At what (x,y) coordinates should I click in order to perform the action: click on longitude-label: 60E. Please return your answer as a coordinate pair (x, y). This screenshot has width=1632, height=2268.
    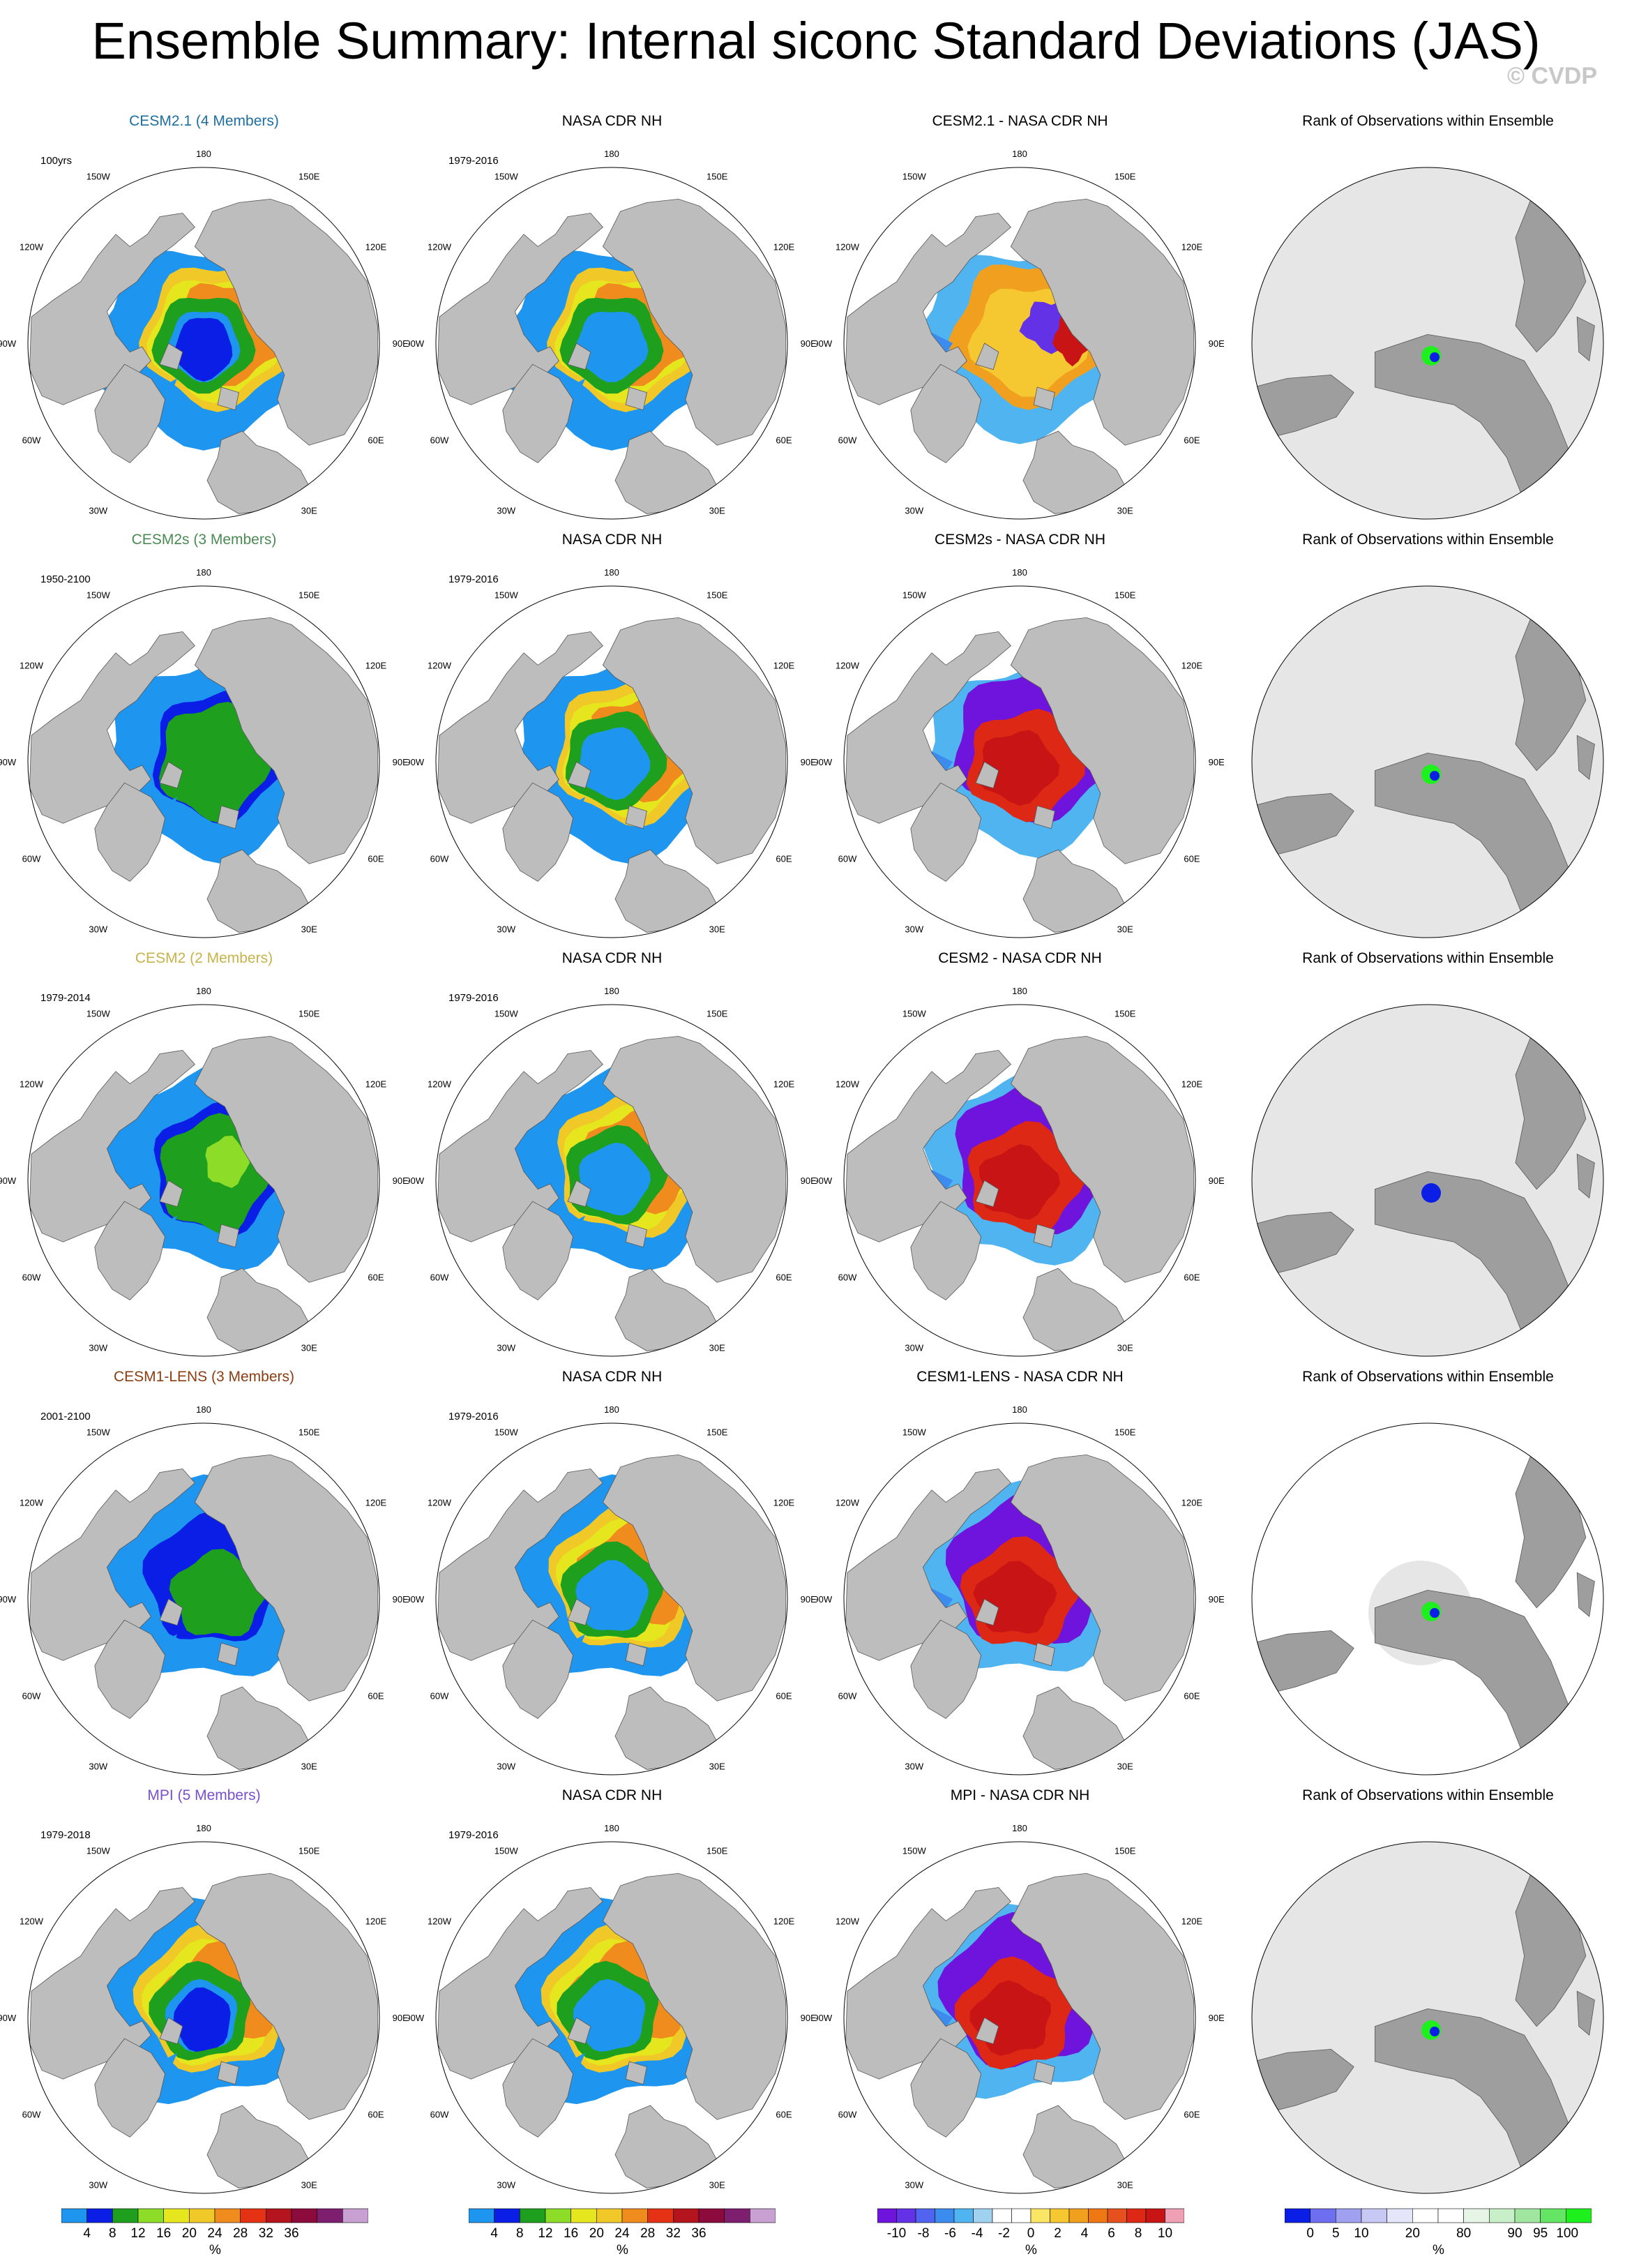
    Looking at the image, I should click on (1192, 1697).